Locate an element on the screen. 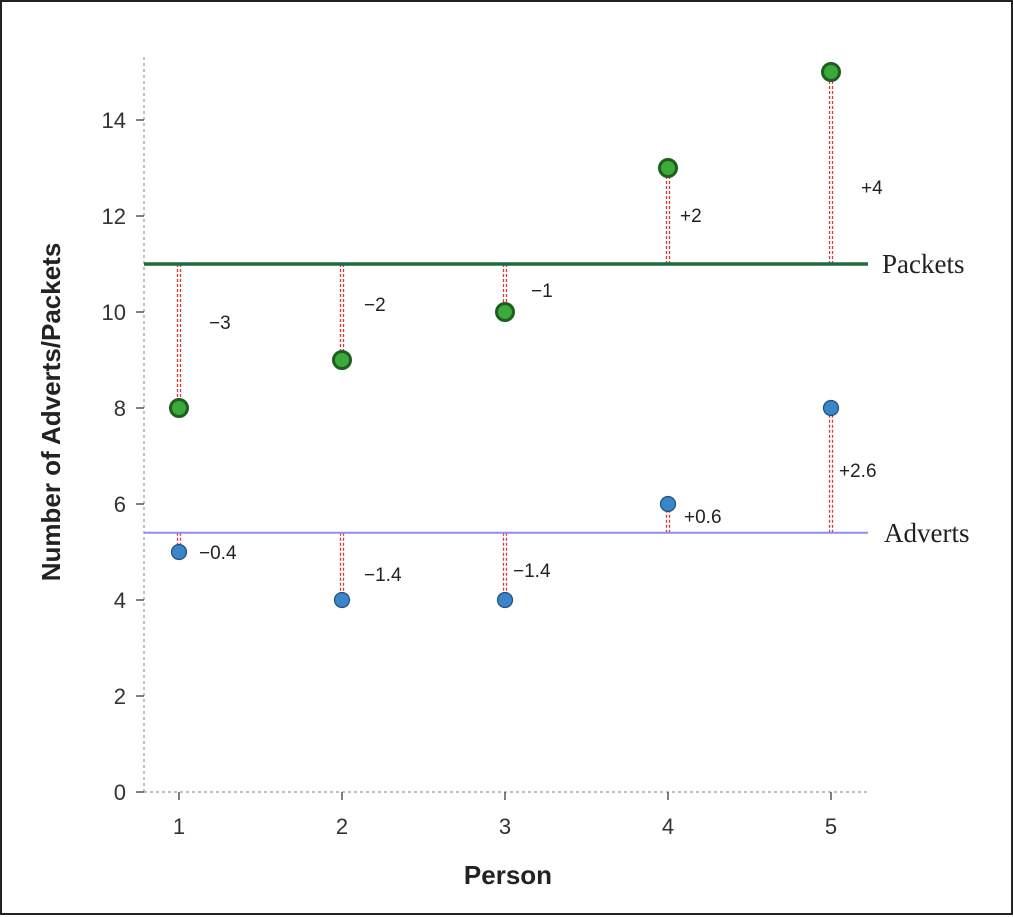 Image resolution: width=1013 pixels, height=917 pixels. deviation-label: −1 is located at coordinates (542, 291).